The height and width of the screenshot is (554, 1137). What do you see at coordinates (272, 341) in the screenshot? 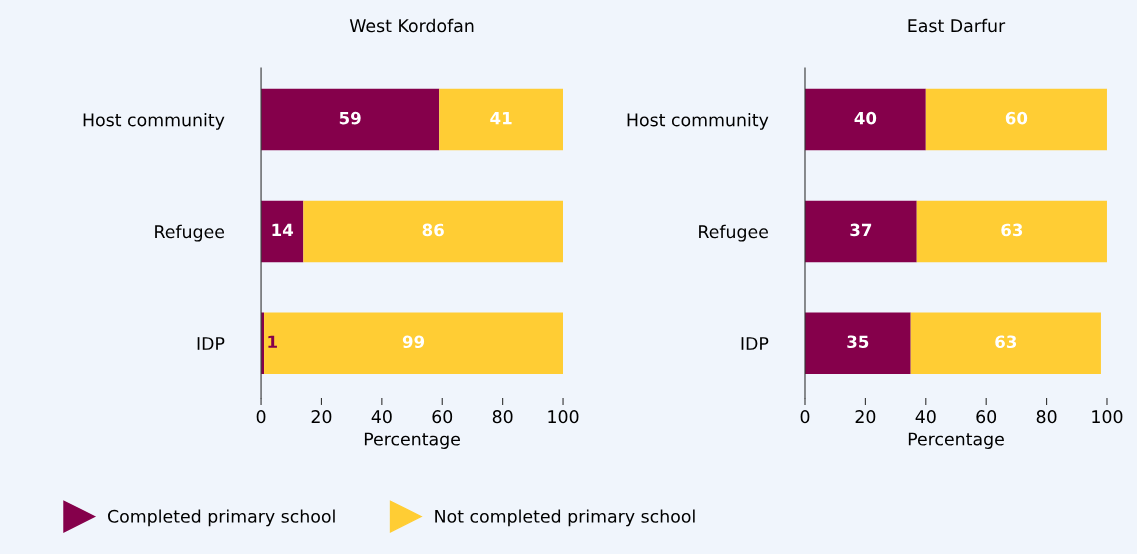
I see `data-label: 1` at bounding box center [272, 341].